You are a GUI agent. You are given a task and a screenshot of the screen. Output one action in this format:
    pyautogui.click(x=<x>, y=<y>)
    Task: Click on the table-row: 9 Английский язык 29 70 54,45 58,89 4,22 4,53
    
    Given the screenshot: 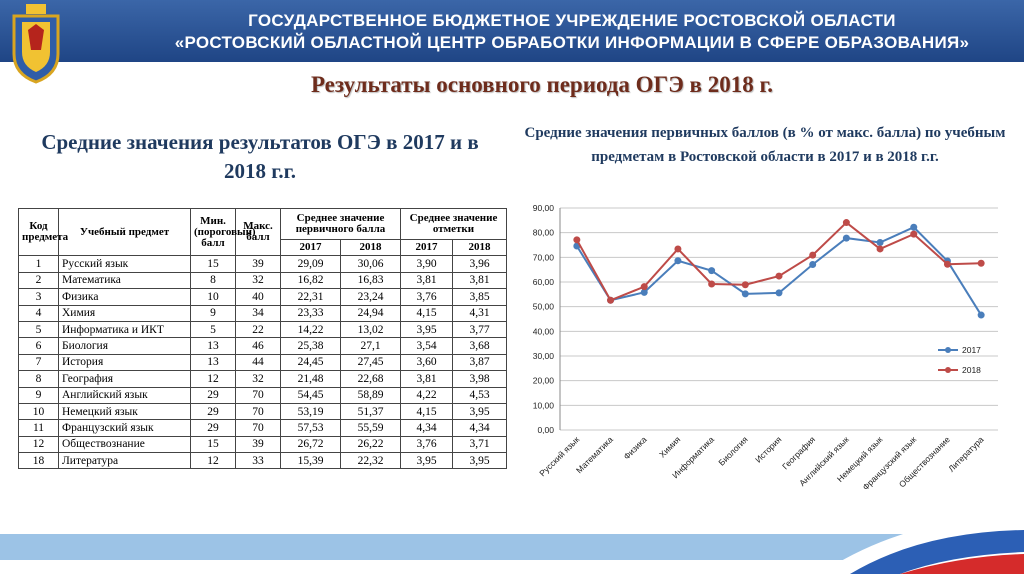 What is the action you would take?
    pyautogui.click(x=263, y=395)
    